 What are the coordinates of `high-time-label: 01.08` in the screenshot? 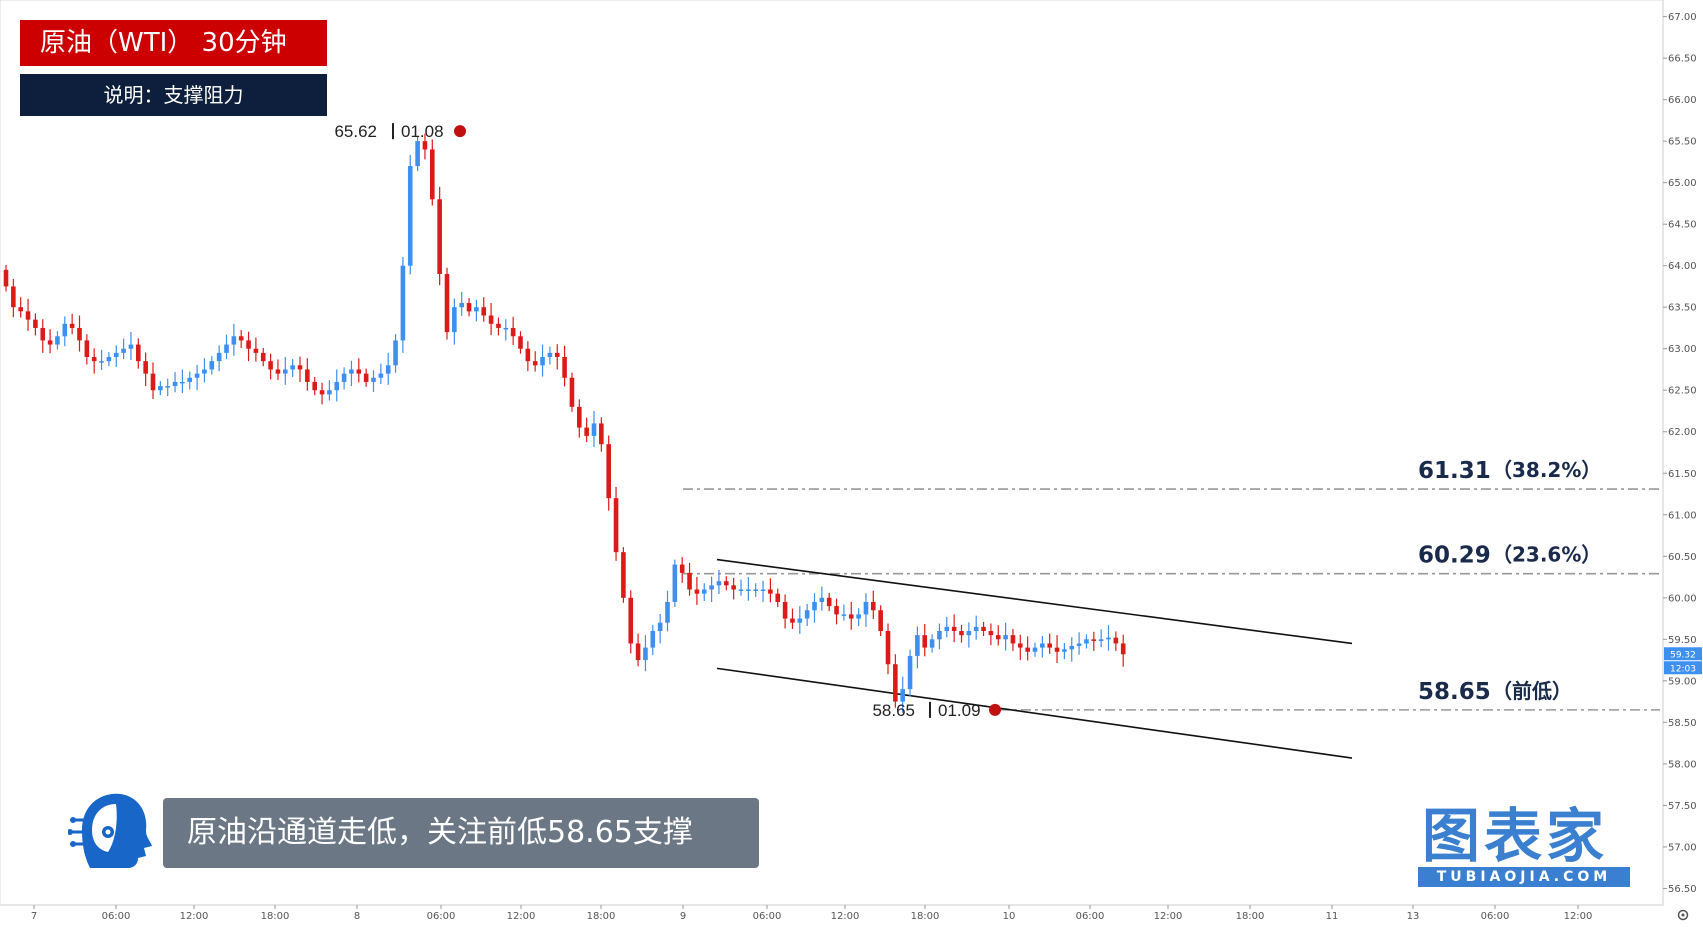 It's located at (422, 131).